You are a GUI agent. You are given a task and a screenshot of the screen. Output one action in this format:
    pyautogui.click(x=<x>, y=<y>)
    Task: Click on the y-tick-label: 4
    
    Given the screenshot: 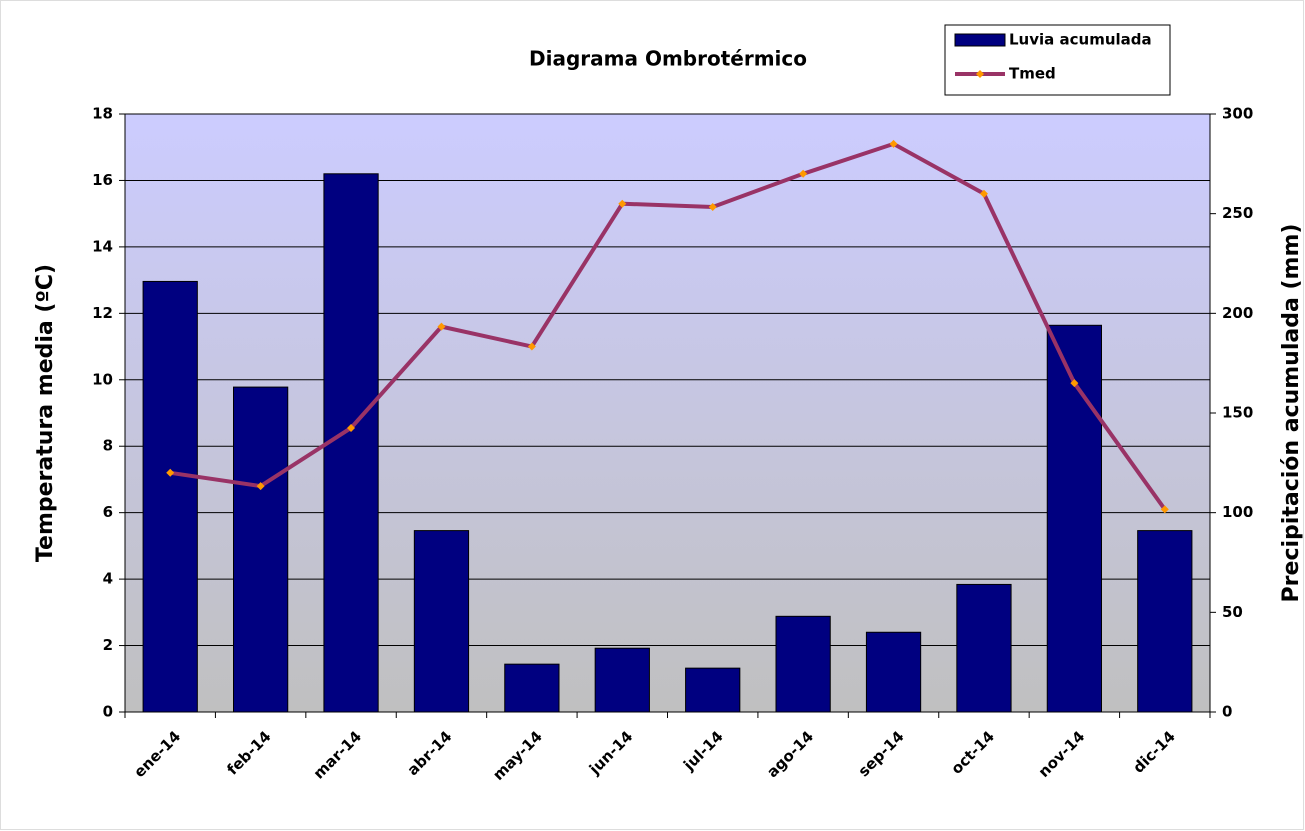 What is the action you would take?
    pyautogui.click(x=108, y=579)
    